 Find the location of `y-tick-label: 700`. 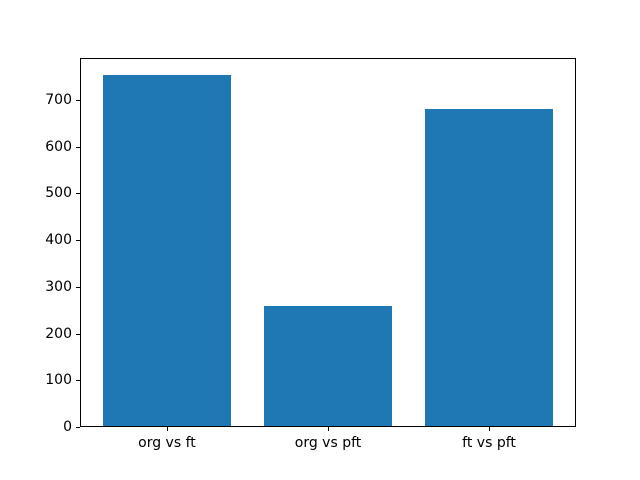

y-tick-label: 700 is located at coordinates (58, 100).